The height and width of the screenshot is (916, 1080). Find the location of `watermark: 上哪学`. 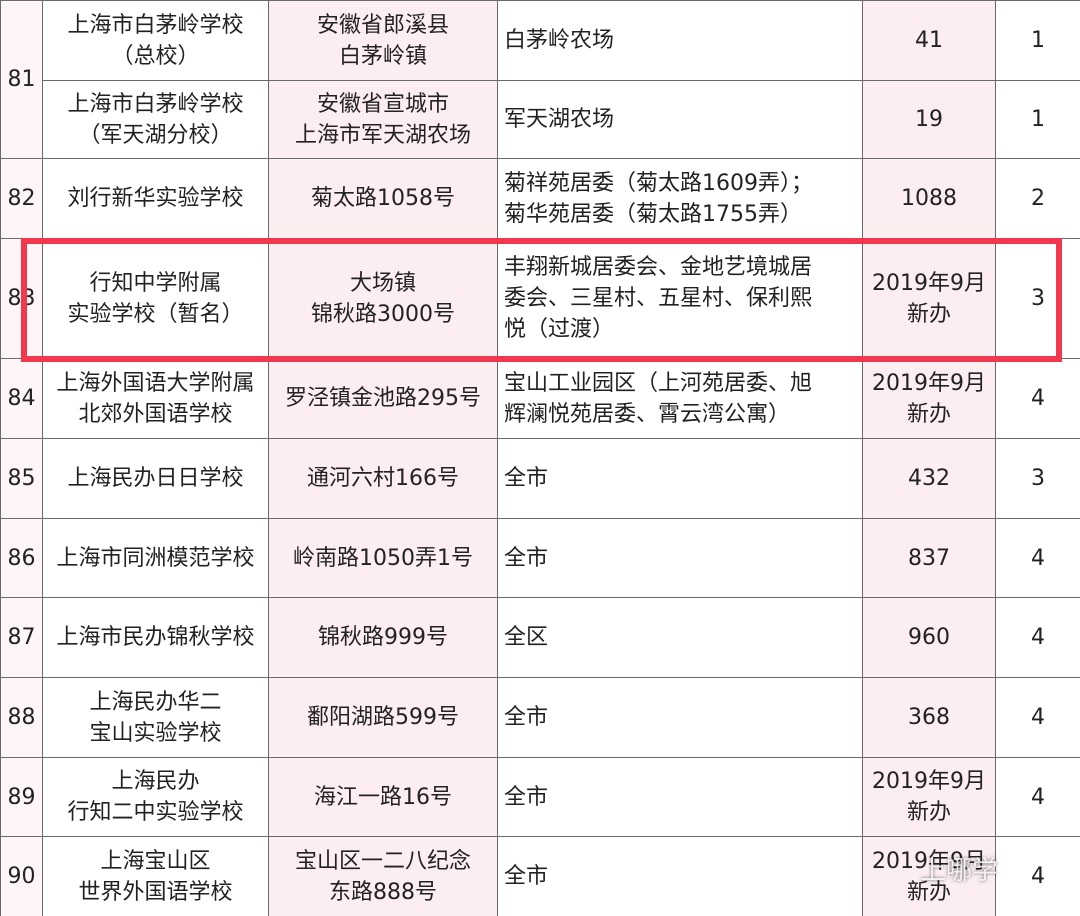

watermark: 上哪学 is located at coordinates (959, 871).